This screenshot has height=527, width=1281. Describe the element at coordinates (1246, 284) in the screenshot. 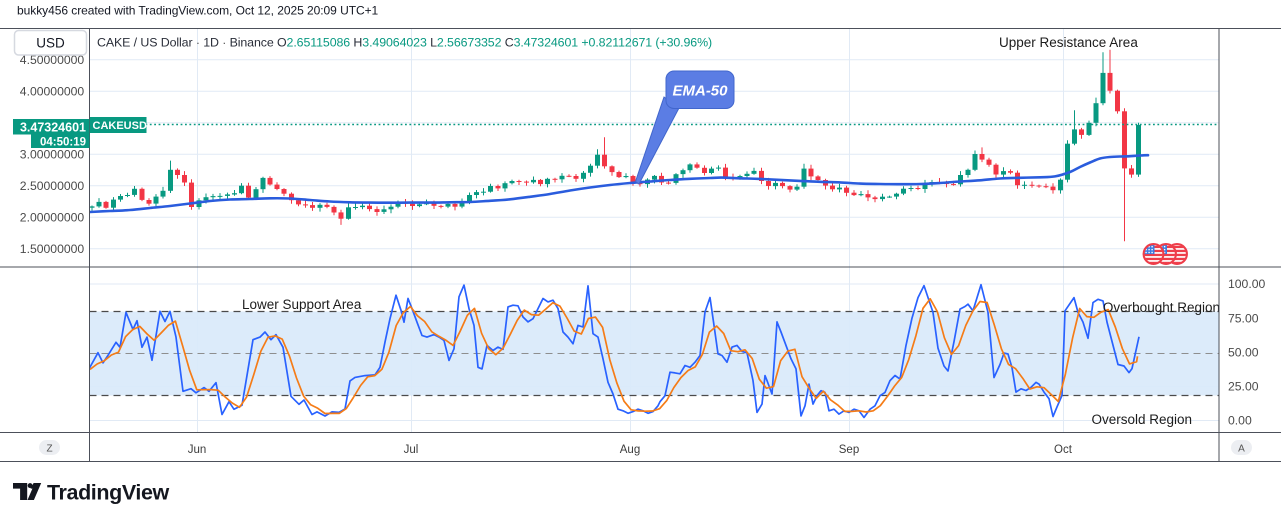

I see `svg-text: 100.00` at that location.